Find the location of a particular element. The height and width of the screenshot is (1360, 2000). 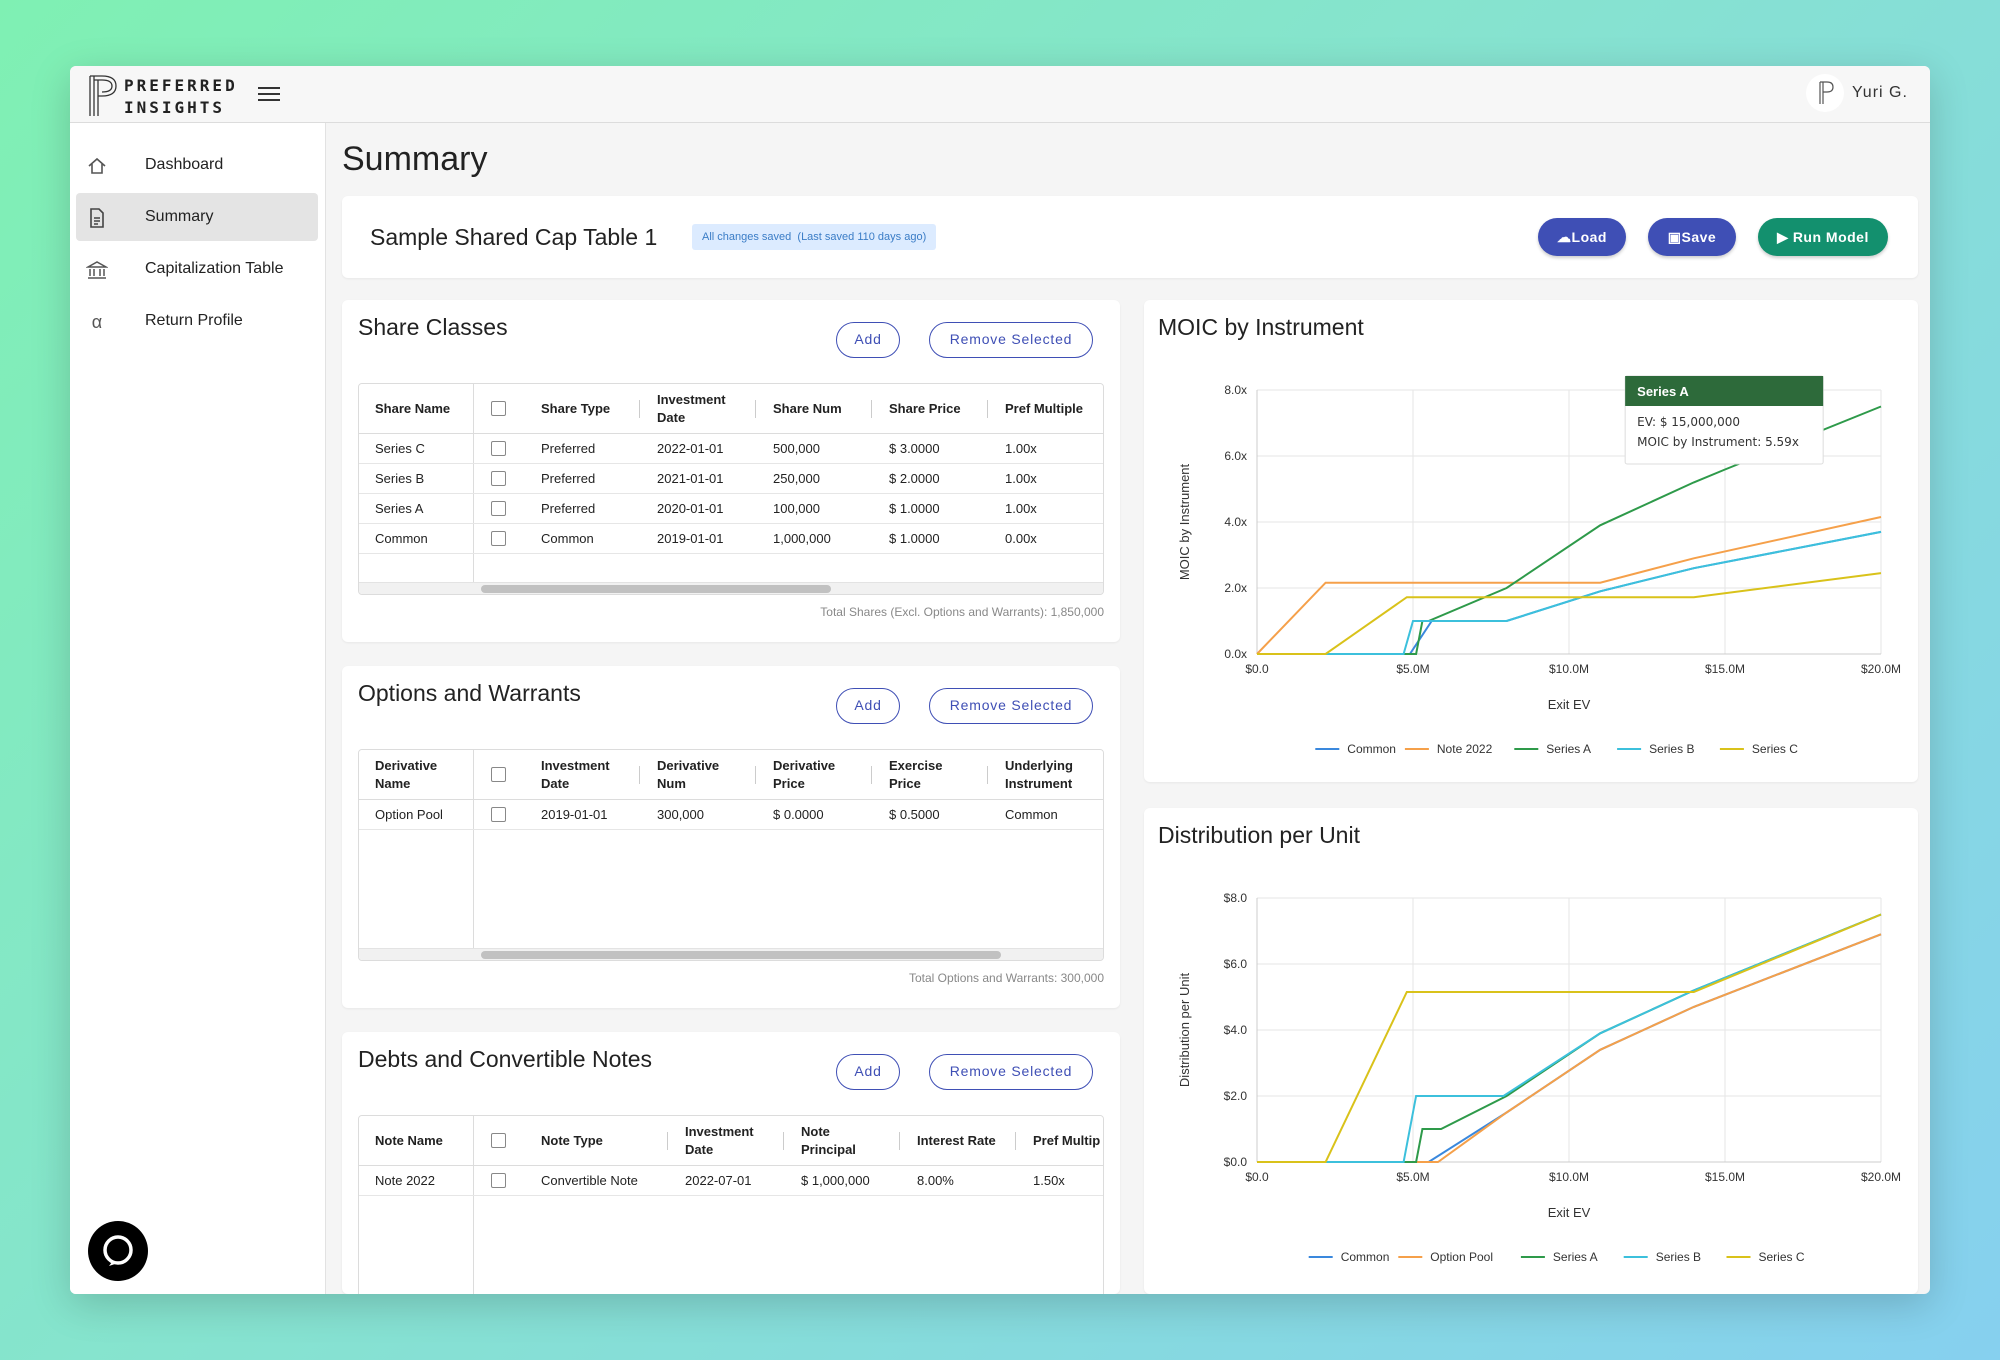

investment-date-cell: 2022-01-01 is located at coordinates (690, 448).